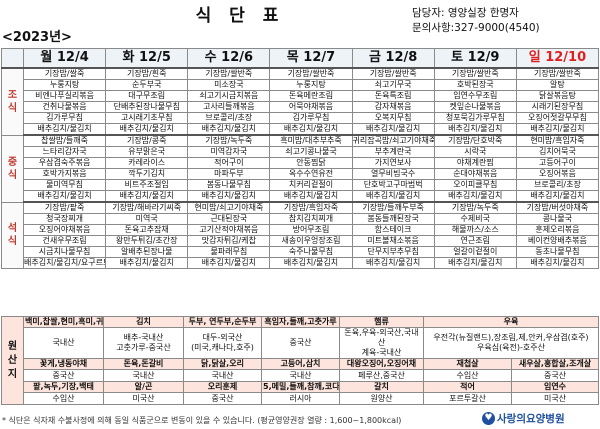  I want to click on menu-cell: 물미역무침, so click(64, 185).